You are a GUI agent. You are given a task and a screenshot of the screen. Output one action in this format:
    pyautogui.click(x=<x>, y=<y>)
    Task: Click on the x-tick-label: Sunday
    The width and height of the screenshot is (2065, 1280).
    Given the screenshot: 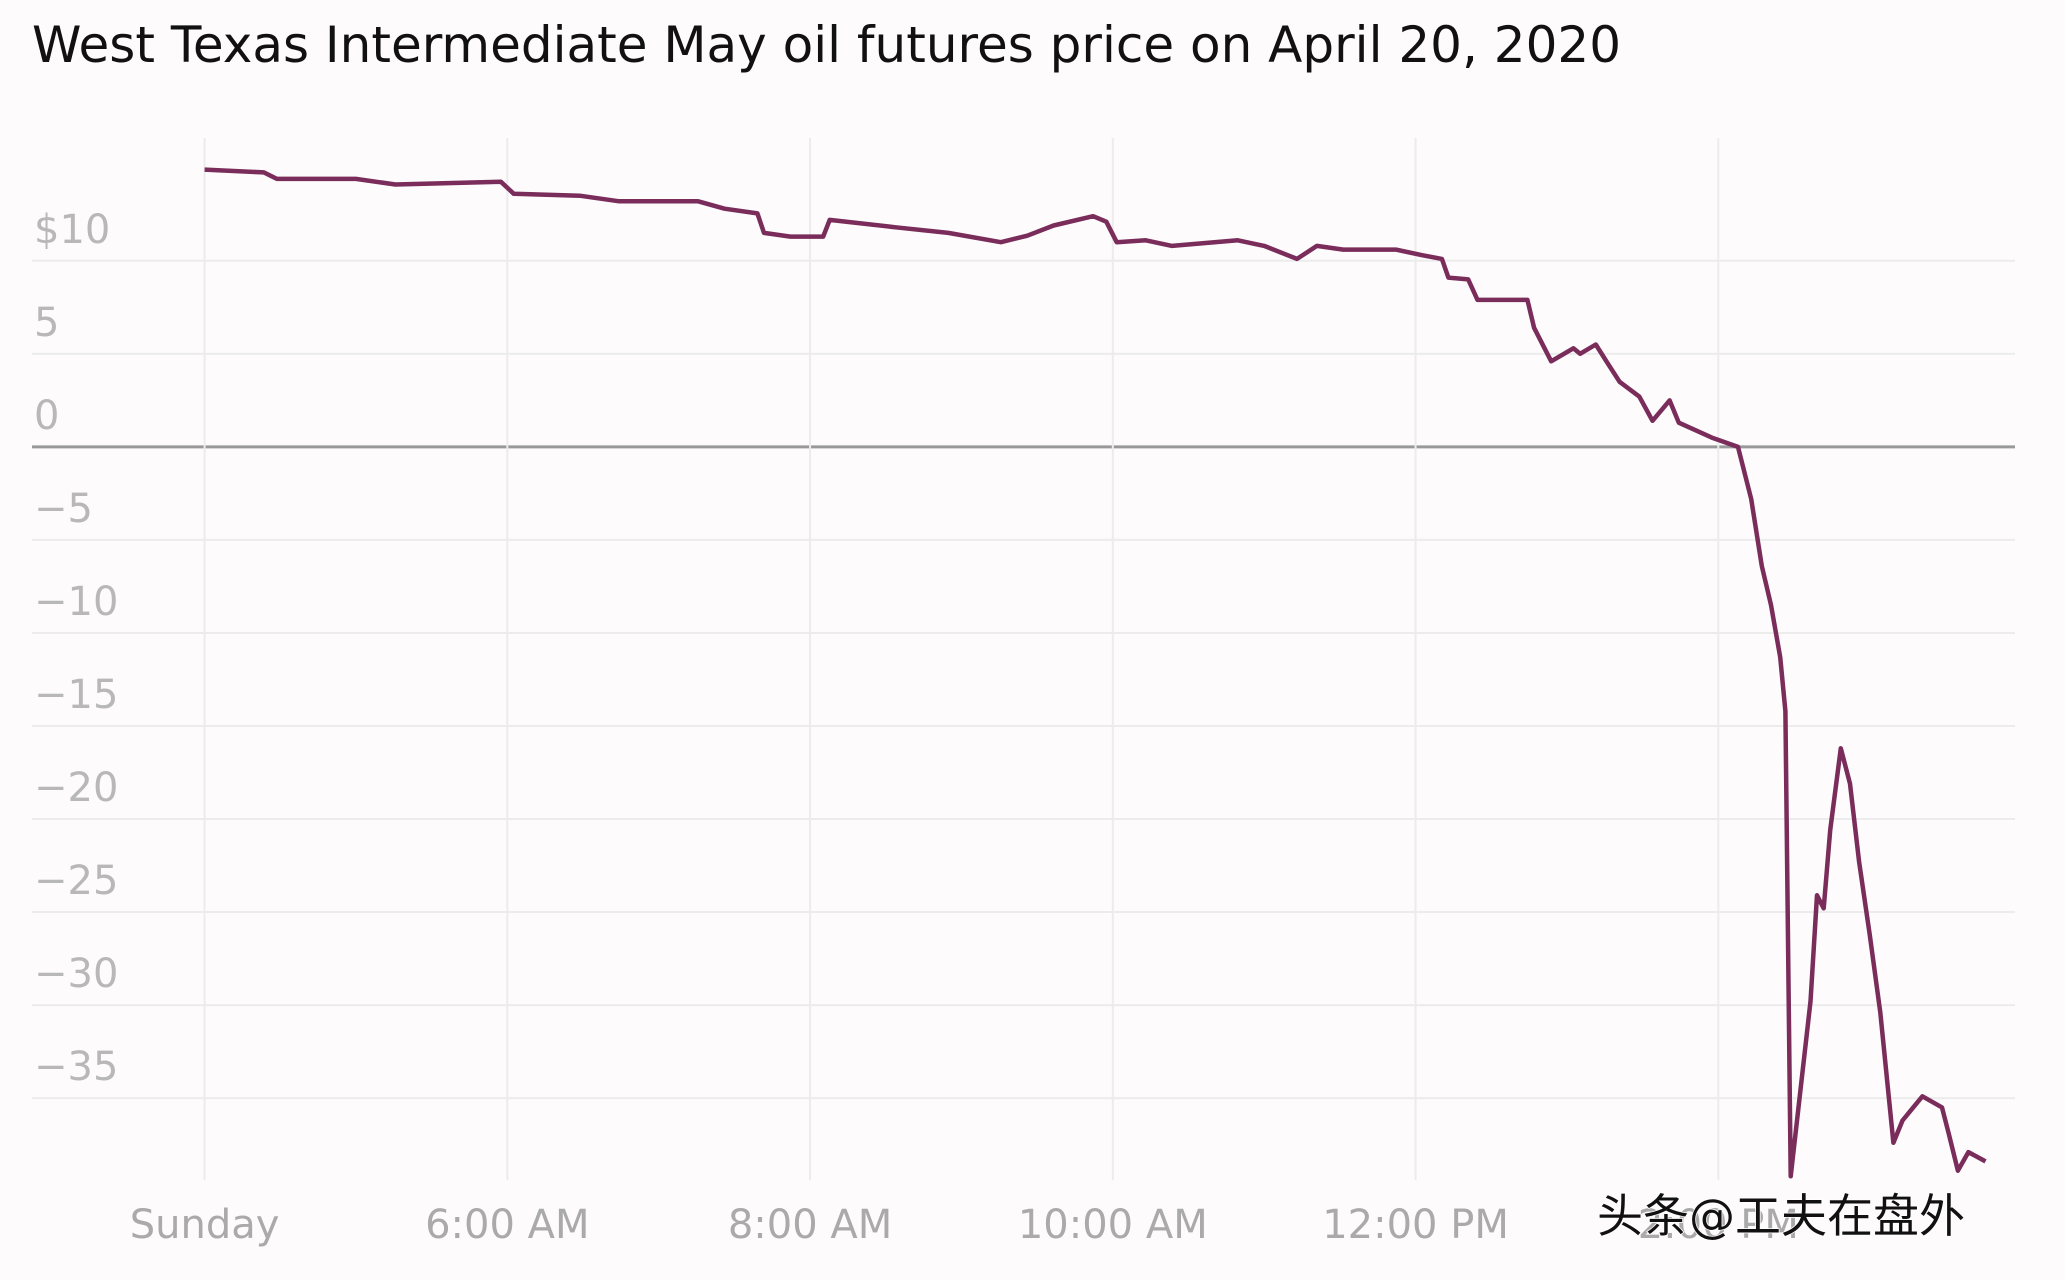 What is the action you would take?
    pyautogui.click(x=205, y=1225)
    